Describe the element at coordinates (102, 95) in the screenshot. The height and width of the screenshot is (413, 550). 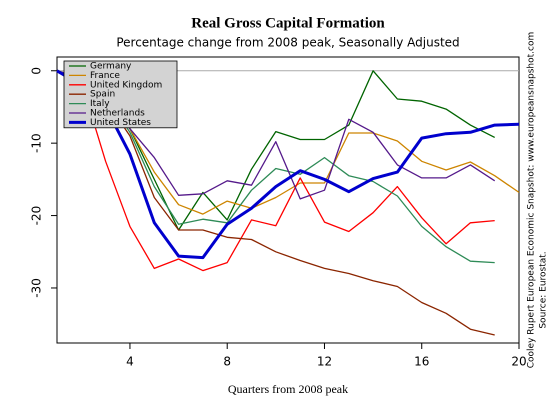
I see `legend-label: Spain` at that location.